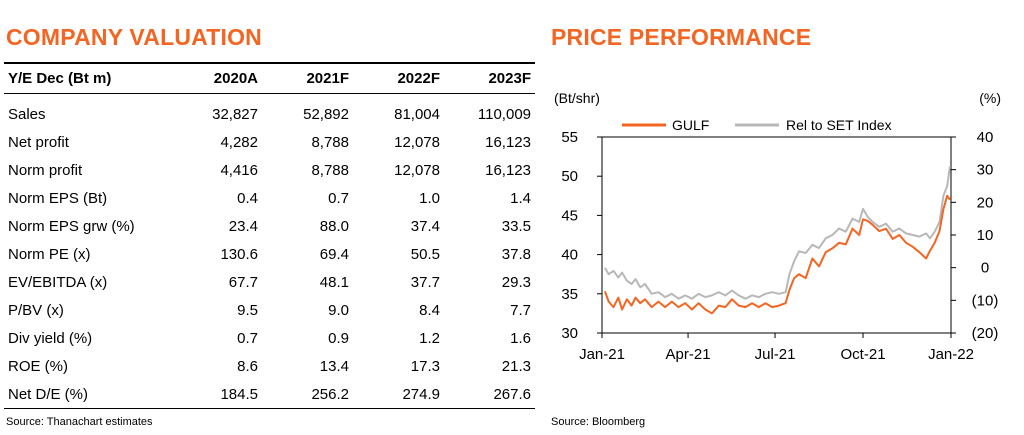  I want to click on right-axis: (20) (10) 0 10 20 30 40, so click(974, 235).